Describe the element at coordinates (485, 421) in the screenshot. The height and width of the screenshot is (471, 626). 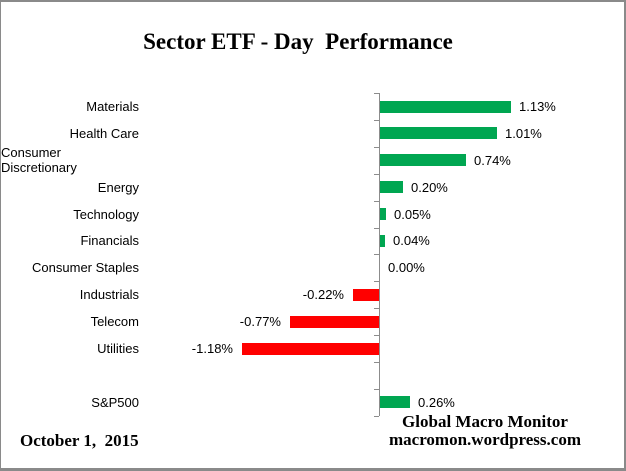
I see `credit-line1: Global Macro Monitor` at that location.